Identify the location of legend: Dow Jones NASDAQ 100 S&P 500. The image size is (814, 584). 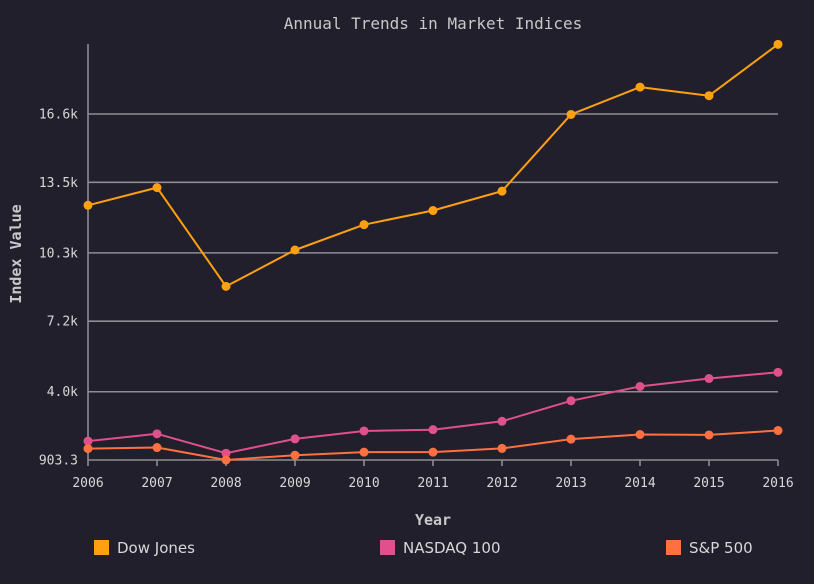
(423, 548).